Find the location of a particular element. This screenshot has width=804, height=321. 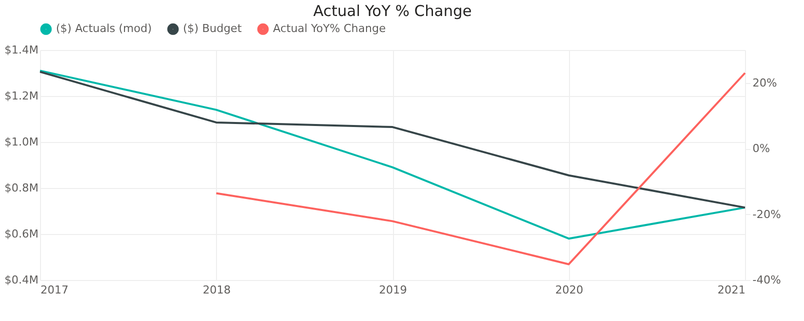

y2-tick-label: 20% is located at coordinates (764, 83).